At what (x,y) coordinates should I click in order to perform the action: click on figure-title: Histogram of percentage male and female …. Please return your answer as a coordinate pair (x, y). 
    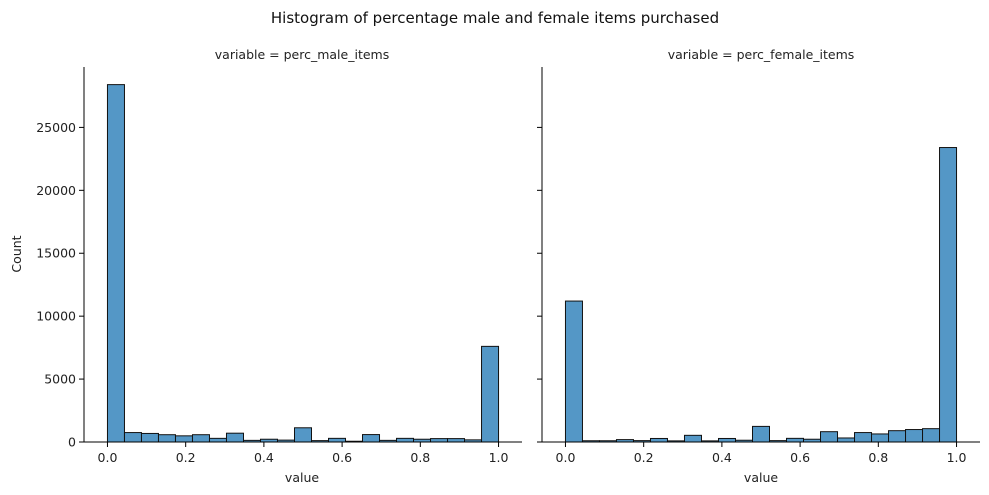
    Looking at the image, I should click on (495, 18).